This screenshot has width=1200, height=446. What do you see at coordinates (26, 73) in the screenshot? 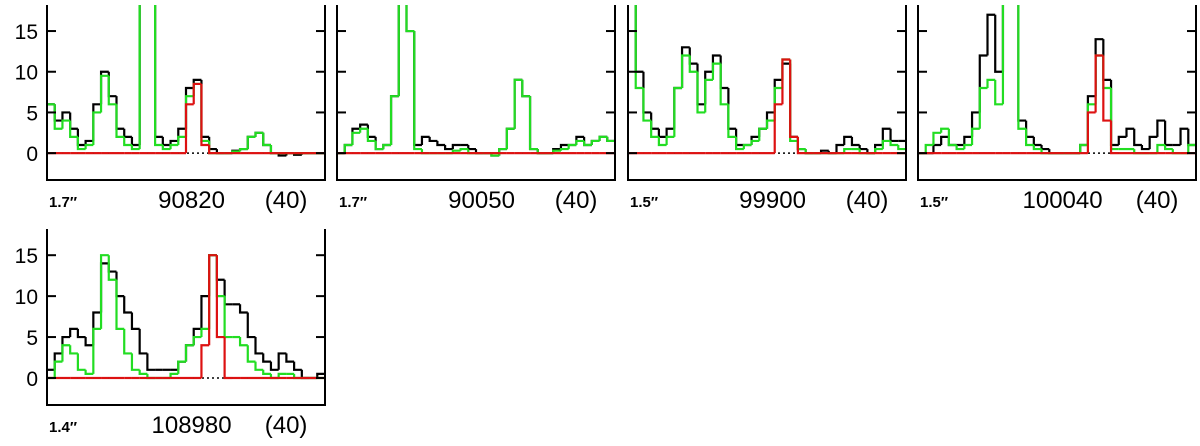
I see `y-tick-label: 10` at bounding box center [26, 73].